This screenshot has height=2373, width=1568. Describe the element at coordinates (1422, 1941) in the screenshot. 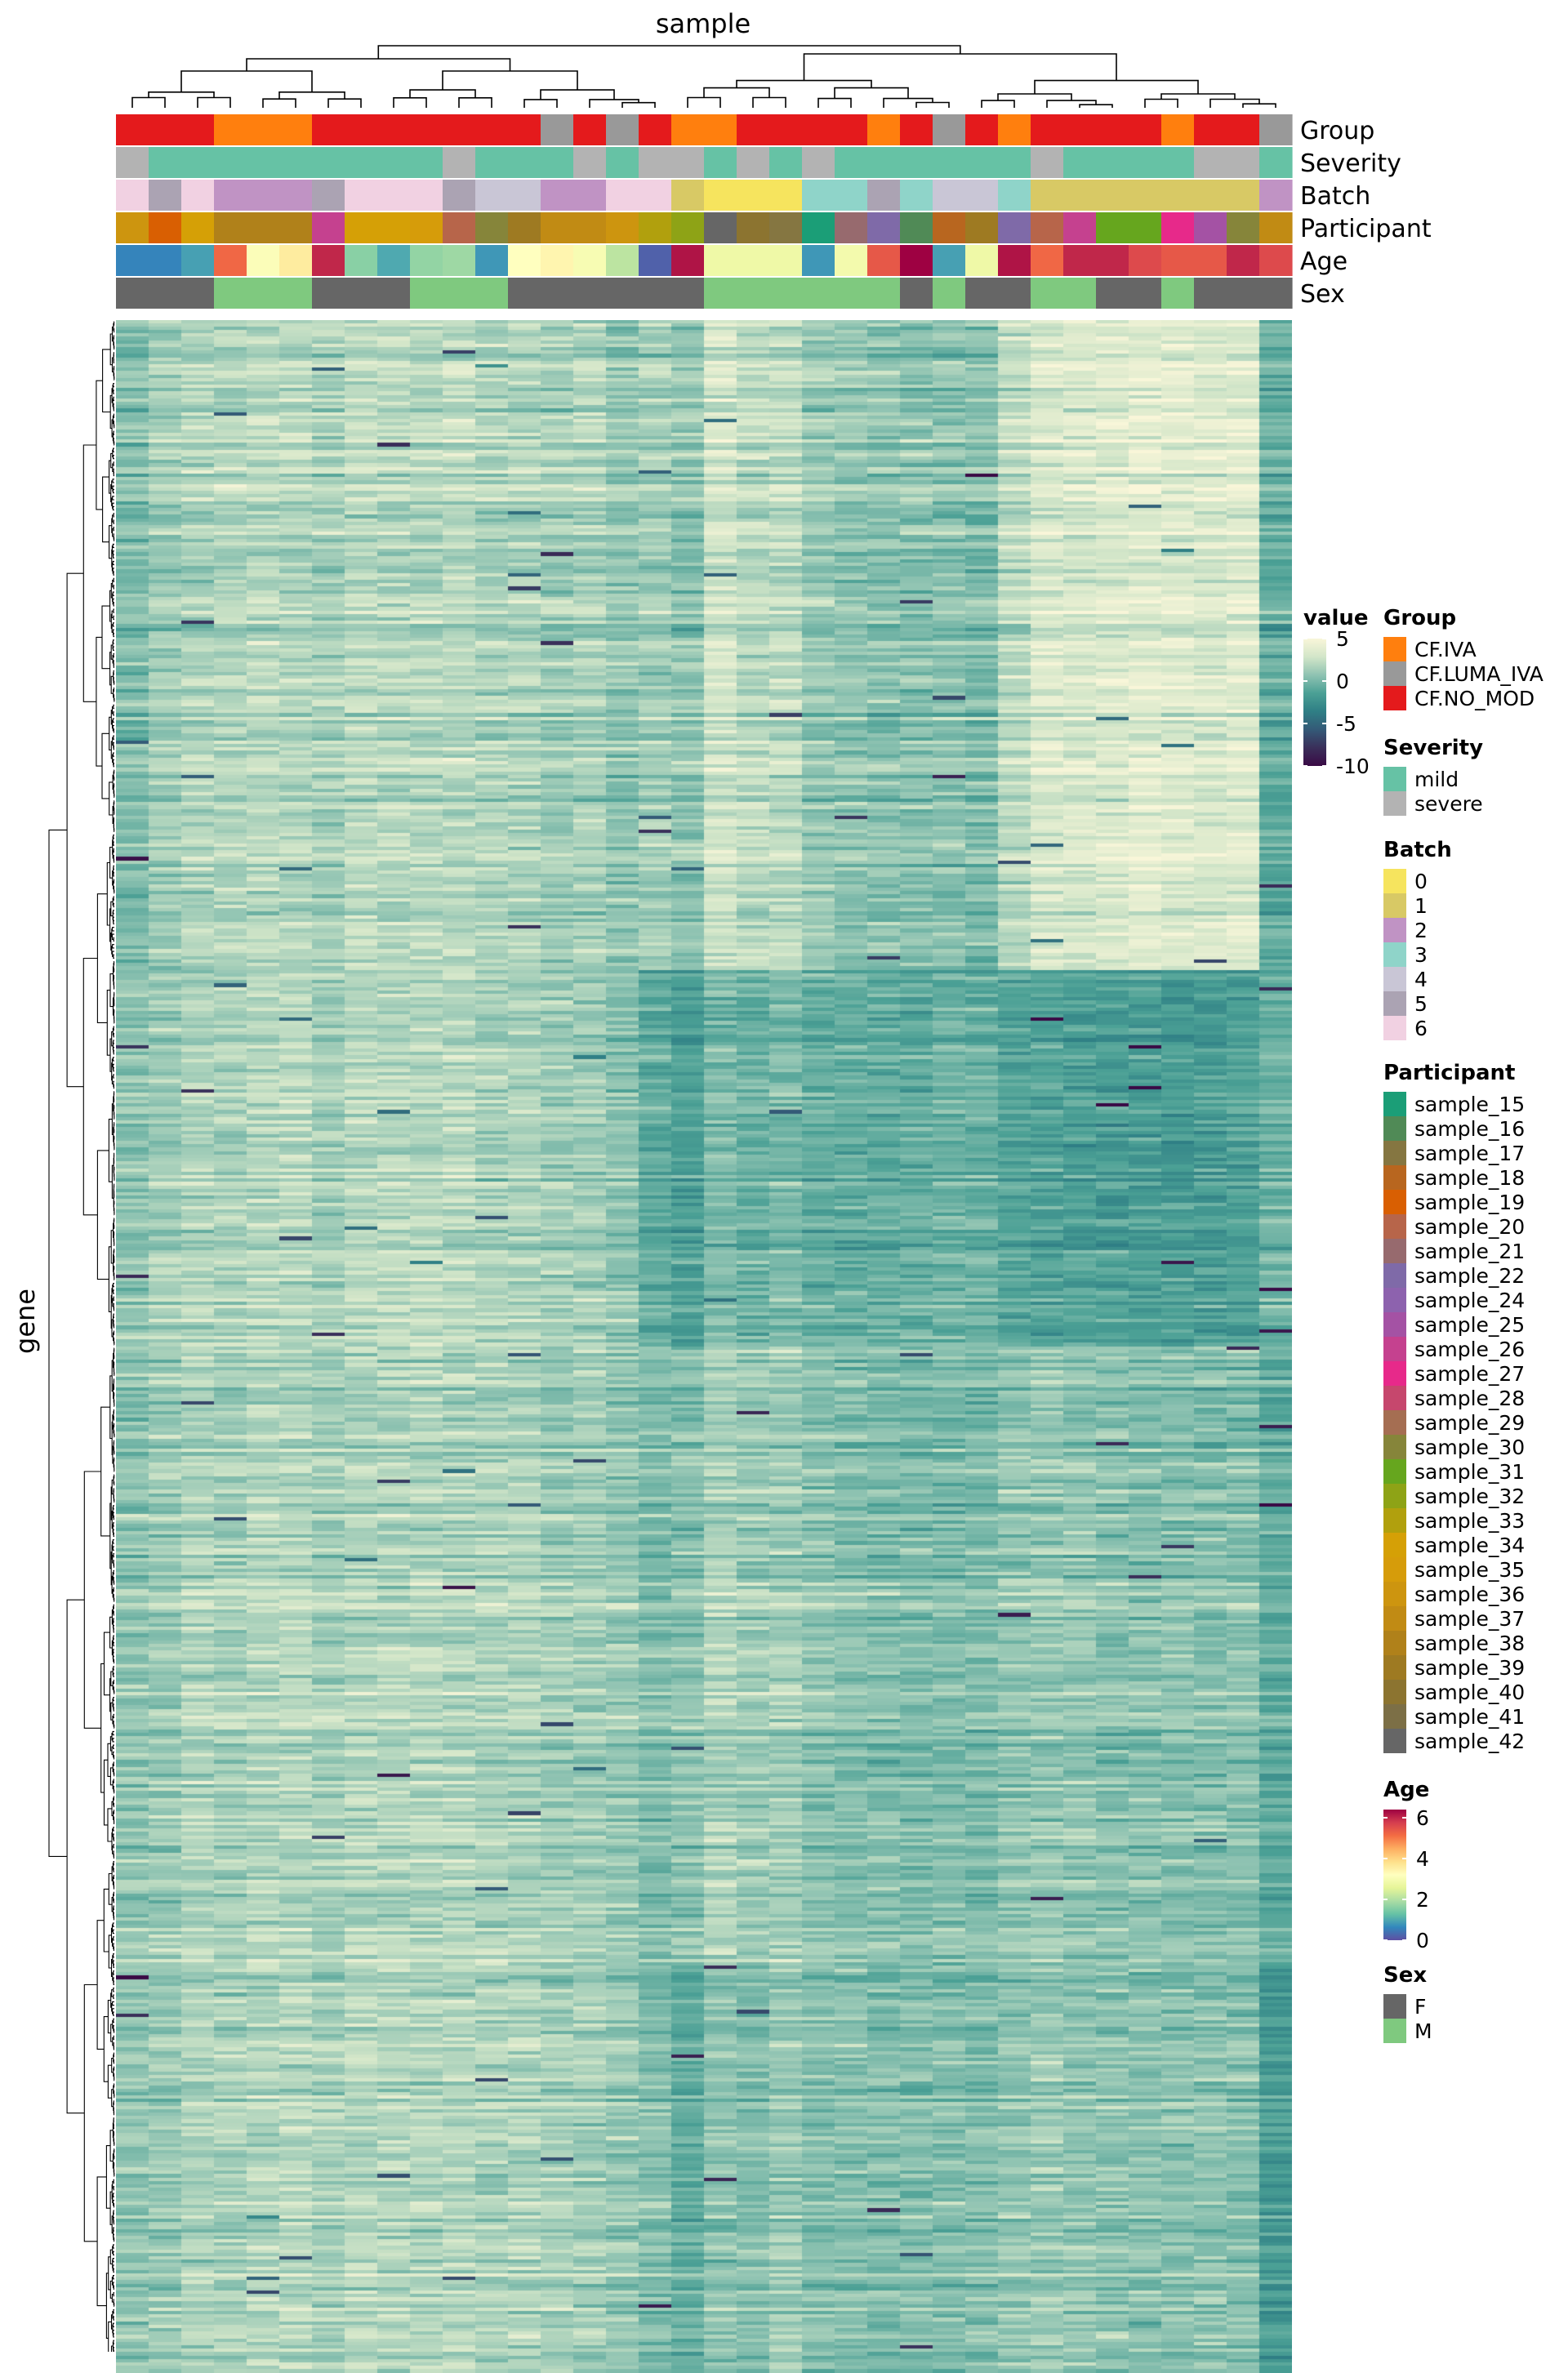

I see `legend-tick-age: 0` at that location.